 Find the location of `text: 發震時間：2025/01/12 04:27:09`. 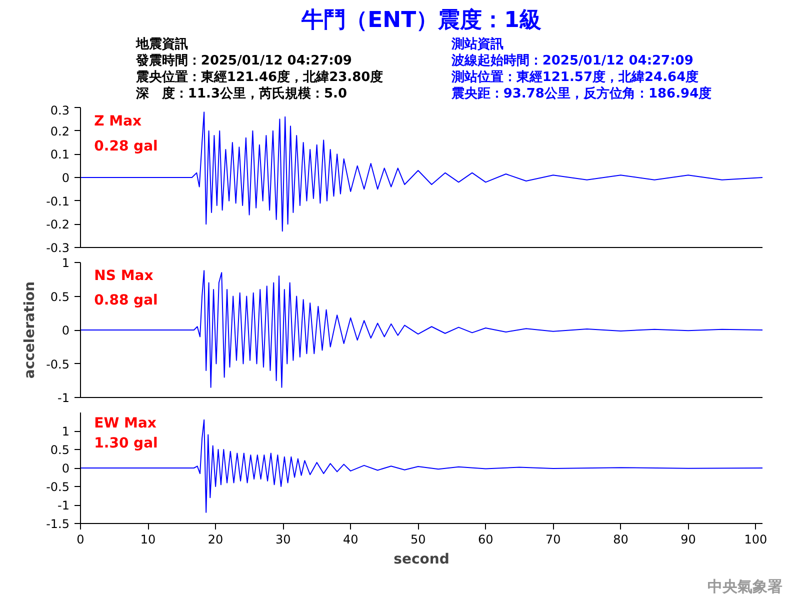

text: 發震時間：2025/01/12 04:27:09 is located at coordinates (243, 61).